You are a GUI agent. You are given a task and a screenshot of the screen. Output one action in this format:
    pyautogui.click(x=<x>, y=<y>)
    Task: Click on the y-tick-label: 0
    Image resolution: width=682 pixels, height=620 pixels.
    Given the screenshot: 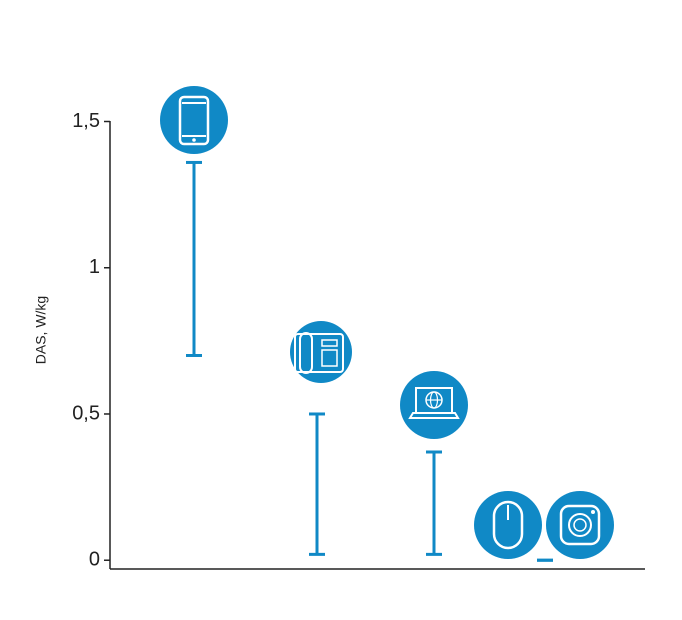 What is the action you would take?
    pyautogui.click(x=94, y=560)
    